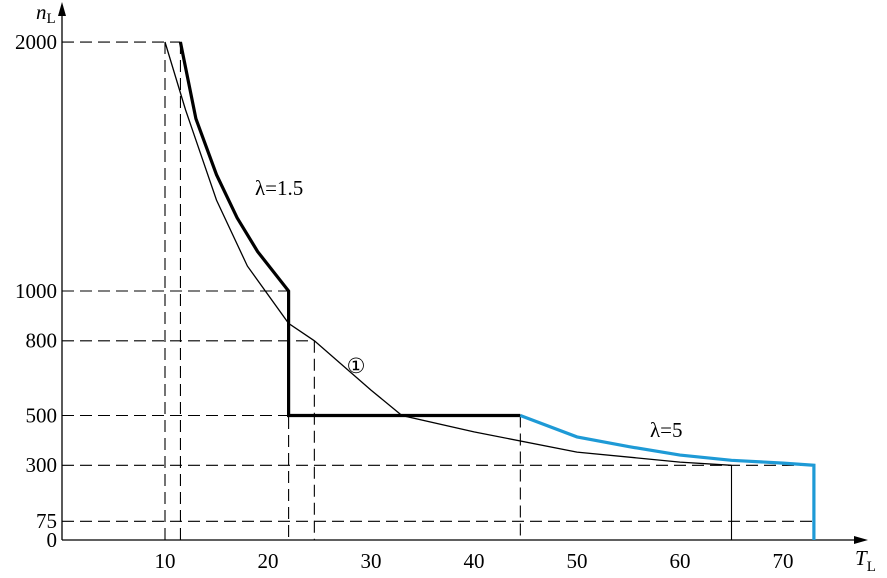 This screenshot has height=578, width=887. Describe the element at coordinates (165, 561) in the screenshot. I see `x-tick-label: 10` at that location.